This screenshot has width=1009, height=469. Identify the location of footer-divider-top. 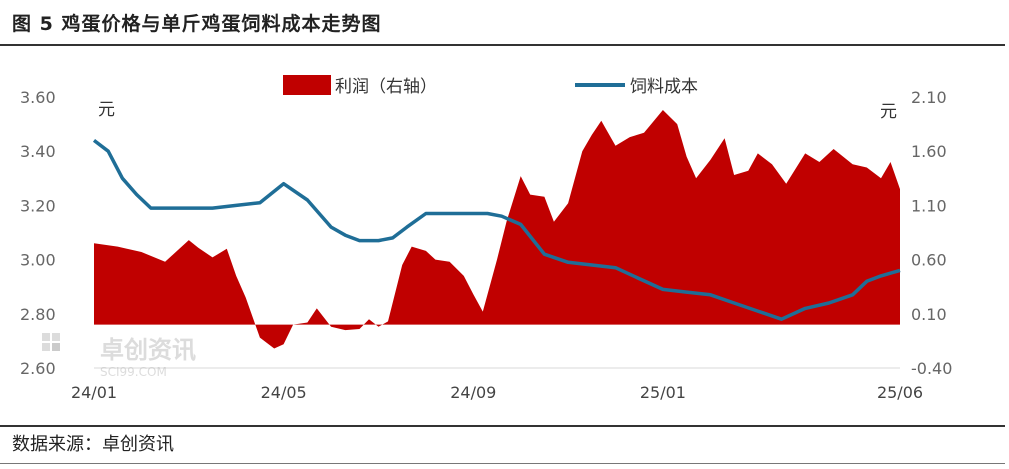
(502, 426).